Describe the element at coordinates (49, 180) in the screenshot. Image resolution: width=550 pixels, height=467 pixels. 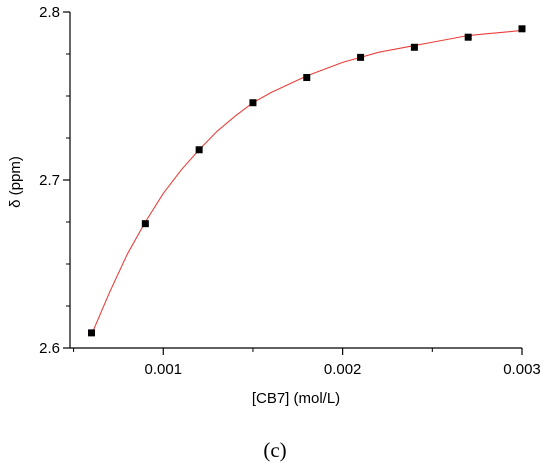
I see `y-tick-label: 2.7` at that location.